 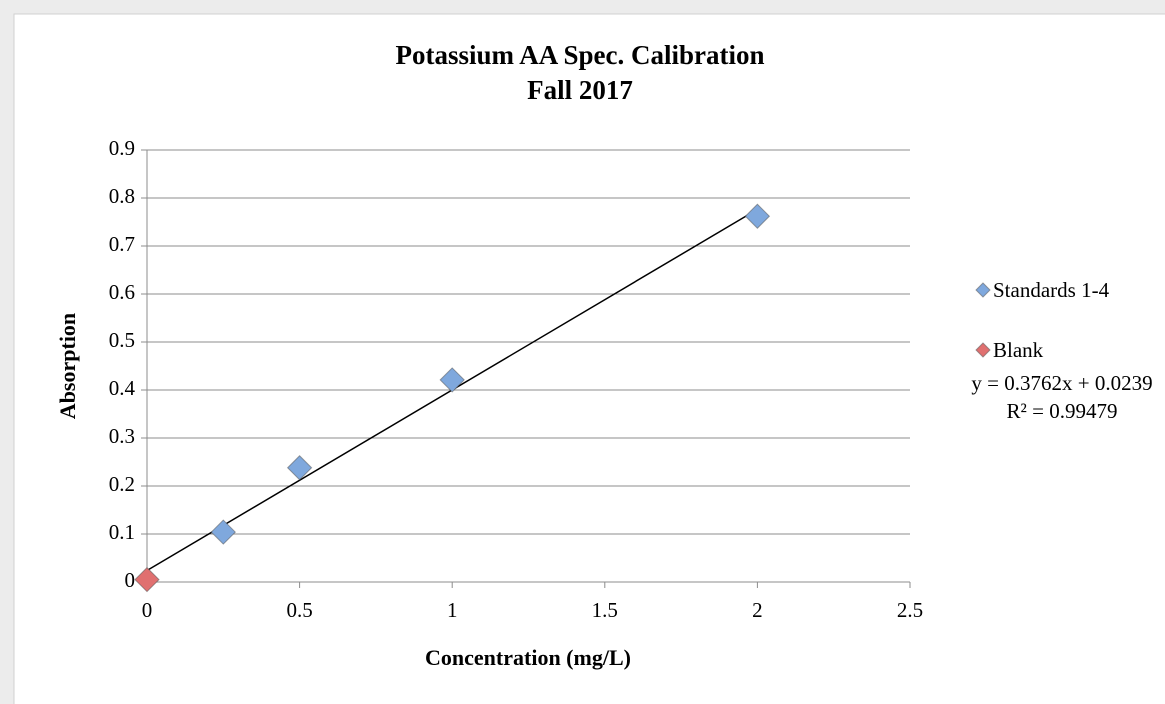 I want to click on x-tick-label: 2.5, so click(x=910, y=610).